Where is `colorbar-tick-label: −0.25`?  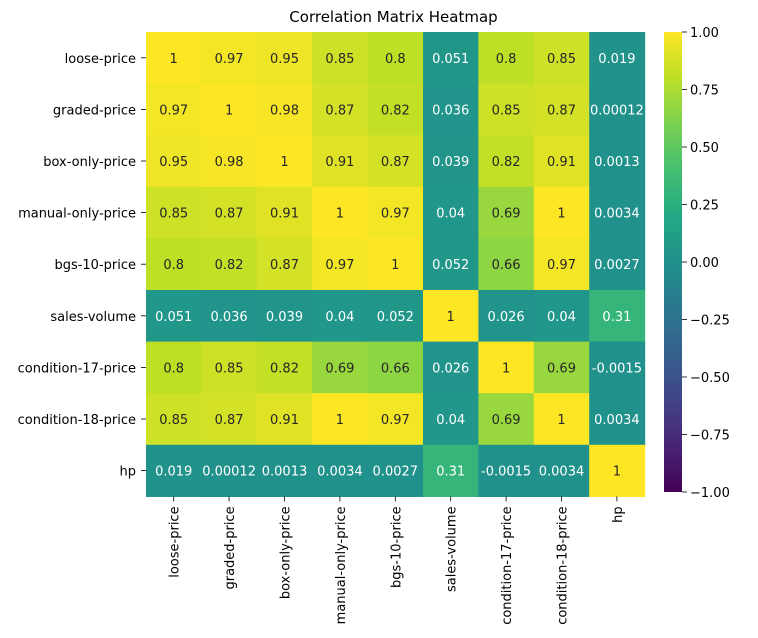
colorbar-tick-label: −0.25 is located at coordinates (710, 321).